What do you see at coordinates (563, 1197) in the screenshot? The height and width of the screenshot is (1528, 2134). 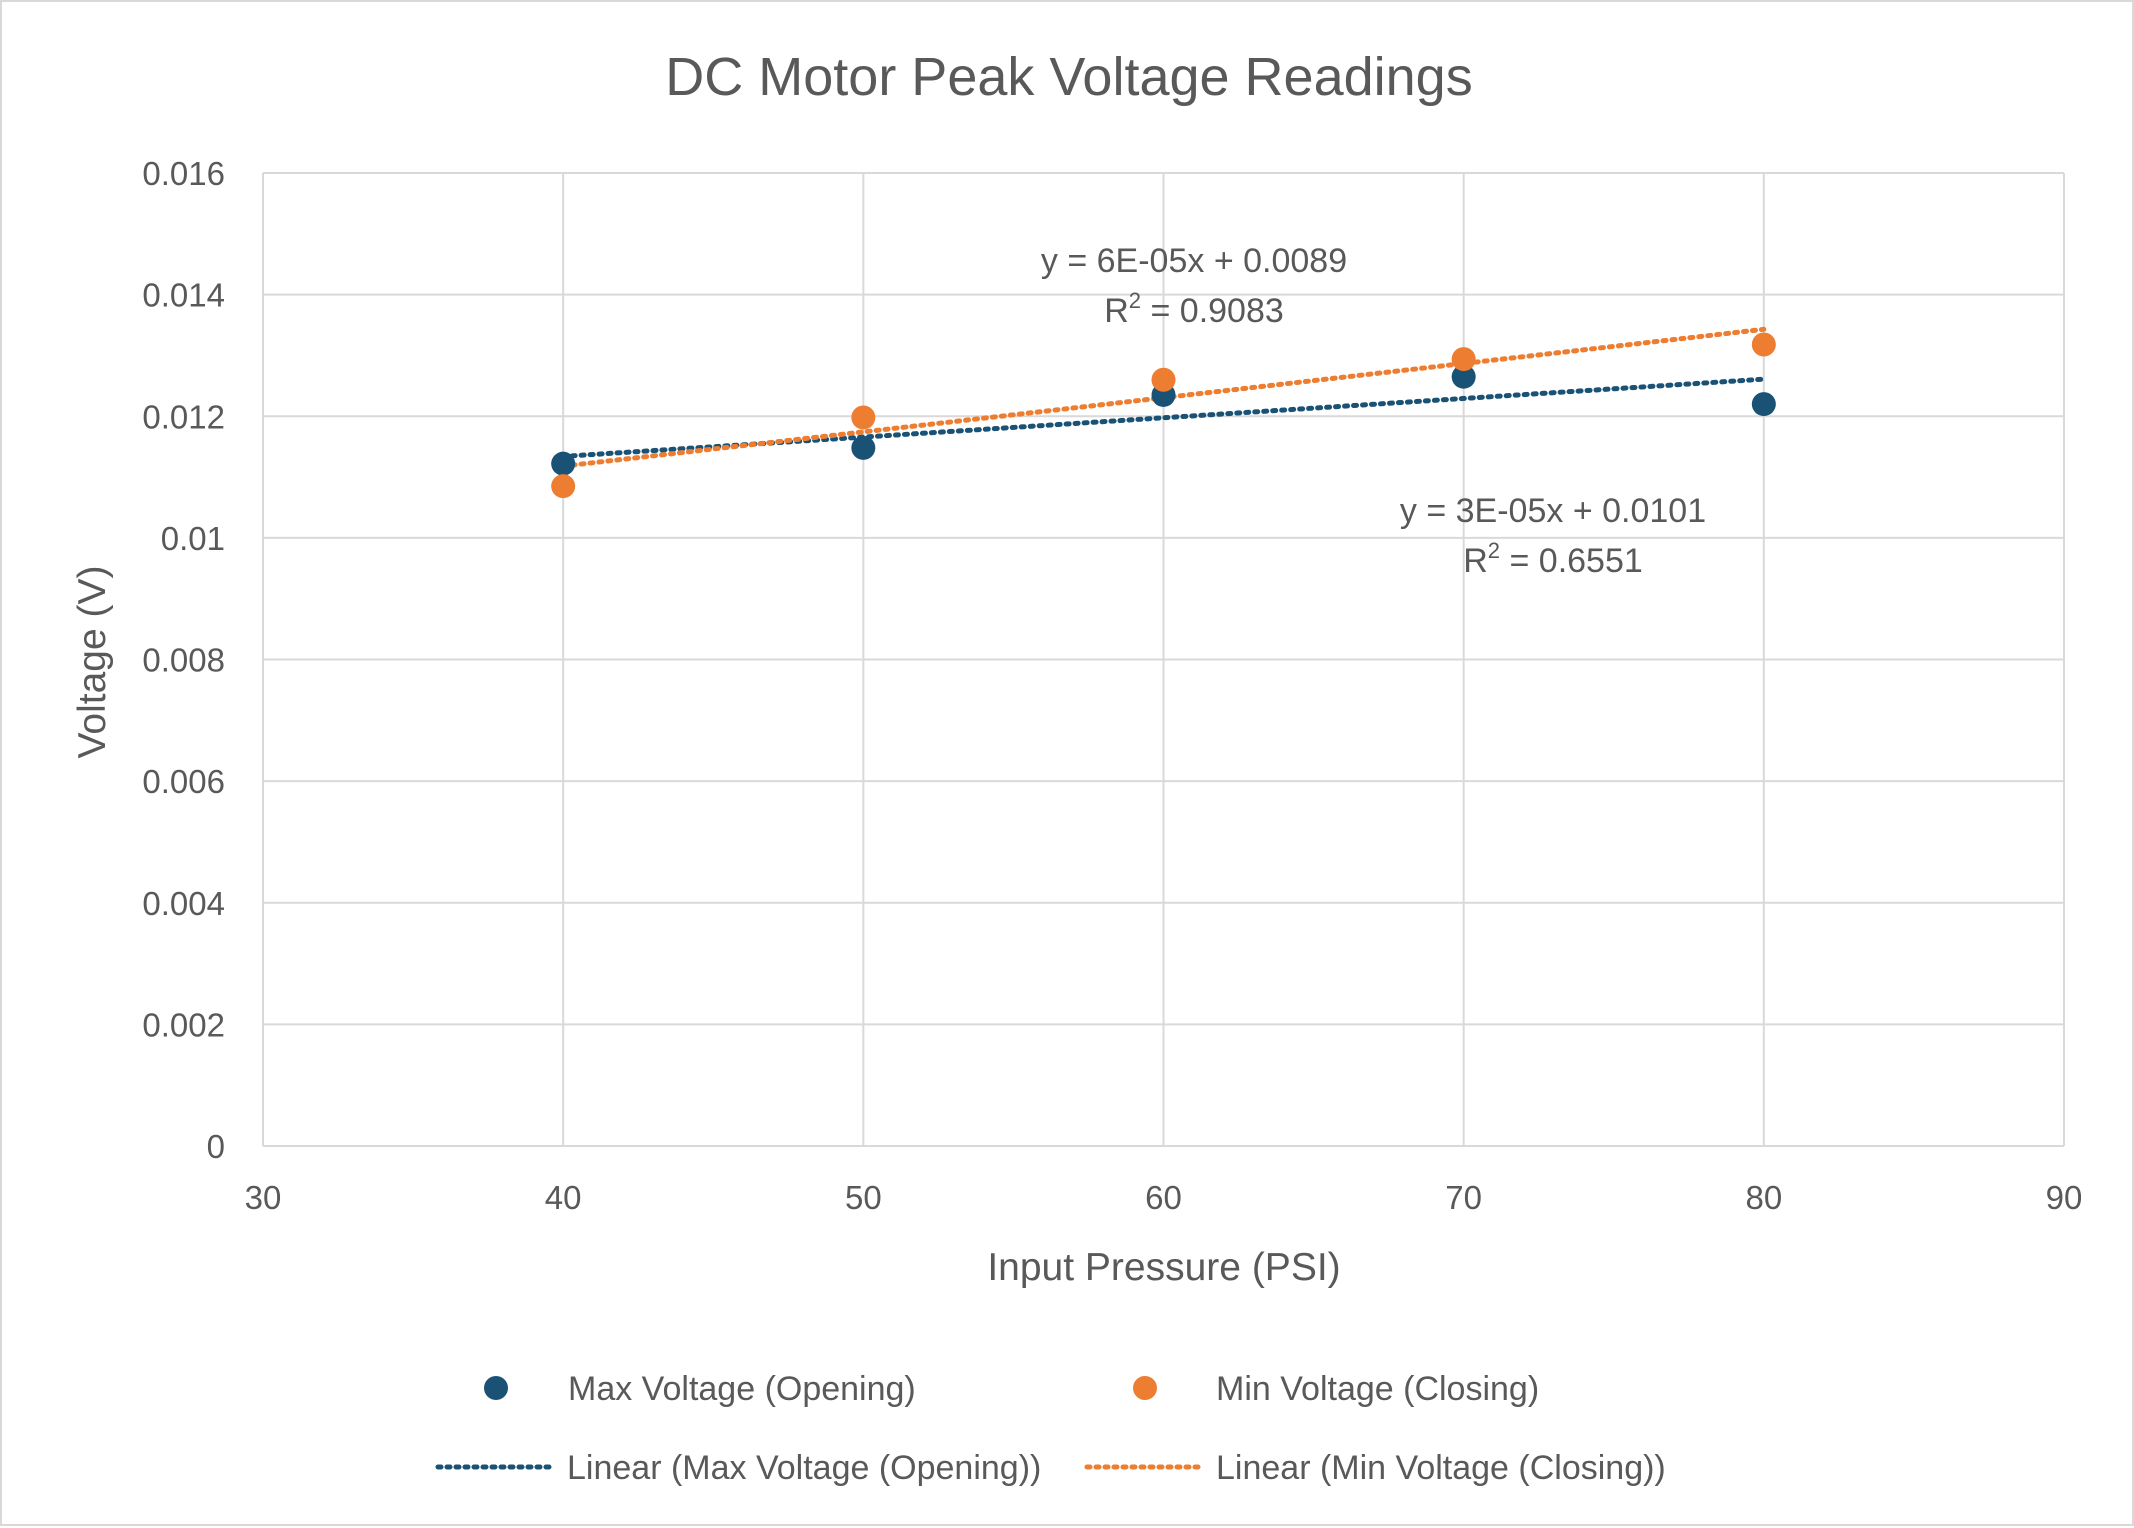 I see `x-tick-label: 40` at bounding box center [563, 1197].